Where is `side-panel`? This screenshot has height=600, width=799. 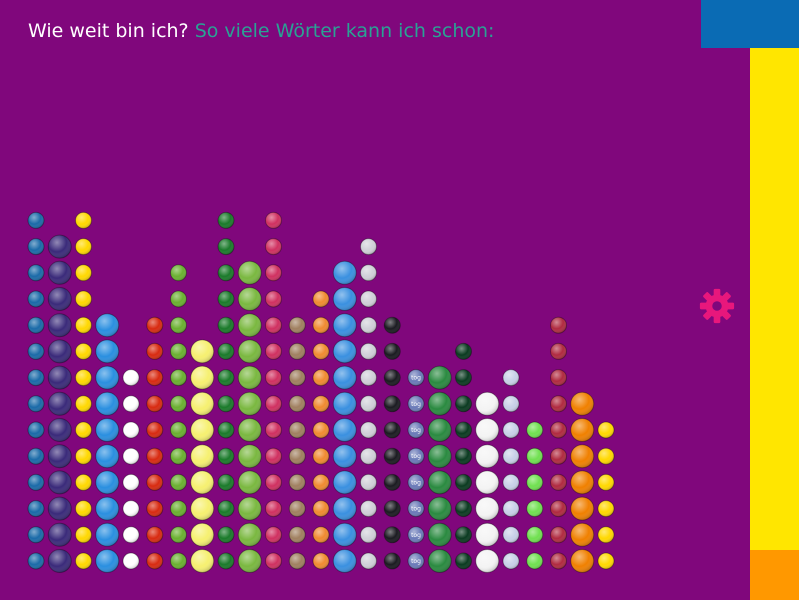 side-panel is located at coordinates (774, 299).